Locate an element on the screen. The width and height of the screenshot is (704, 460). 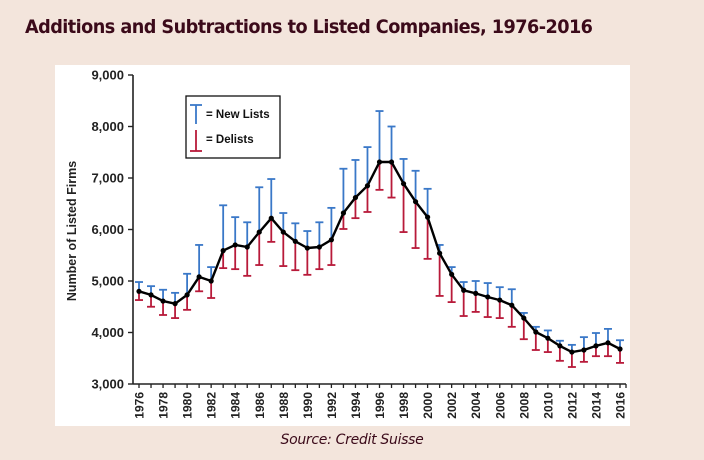
x-tick-label: 1994 is located at coordinates (356, 405).